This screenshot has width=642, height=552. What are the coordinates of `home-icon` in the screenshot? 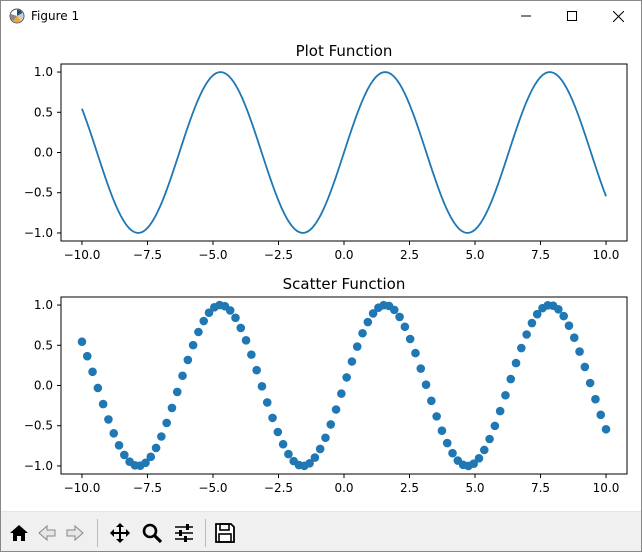 It's located at (19, 533).